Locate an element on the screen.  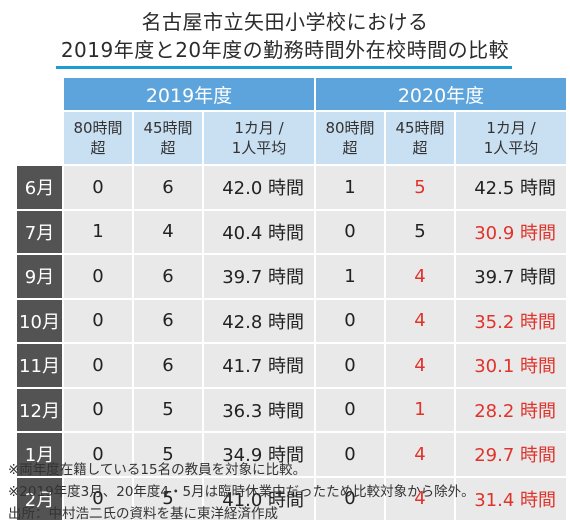
month-label: 7月 is located at coordinates (39, 231).